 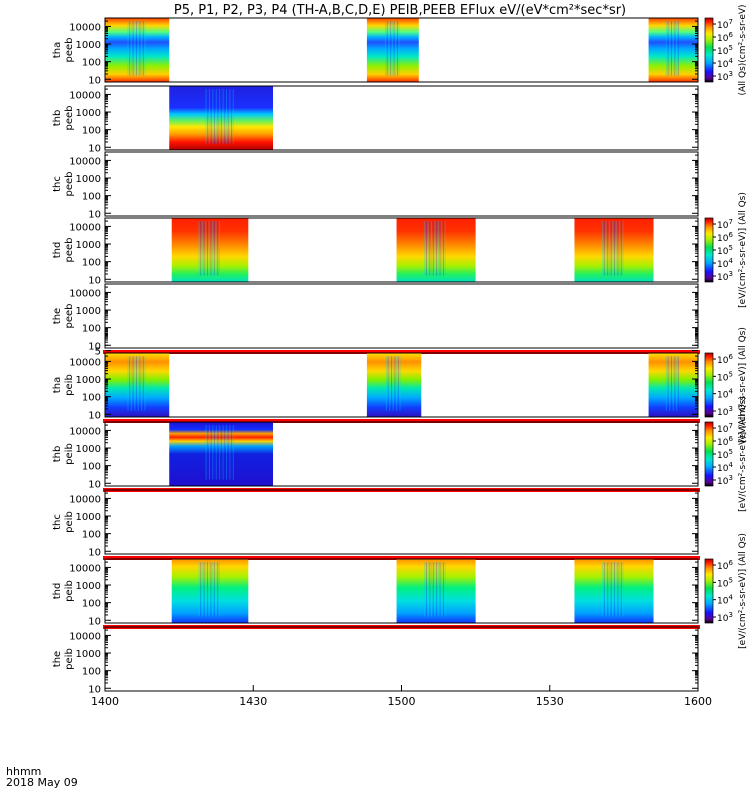 I want to click on x-tick-label: 1500, so click(x=402, y=701).